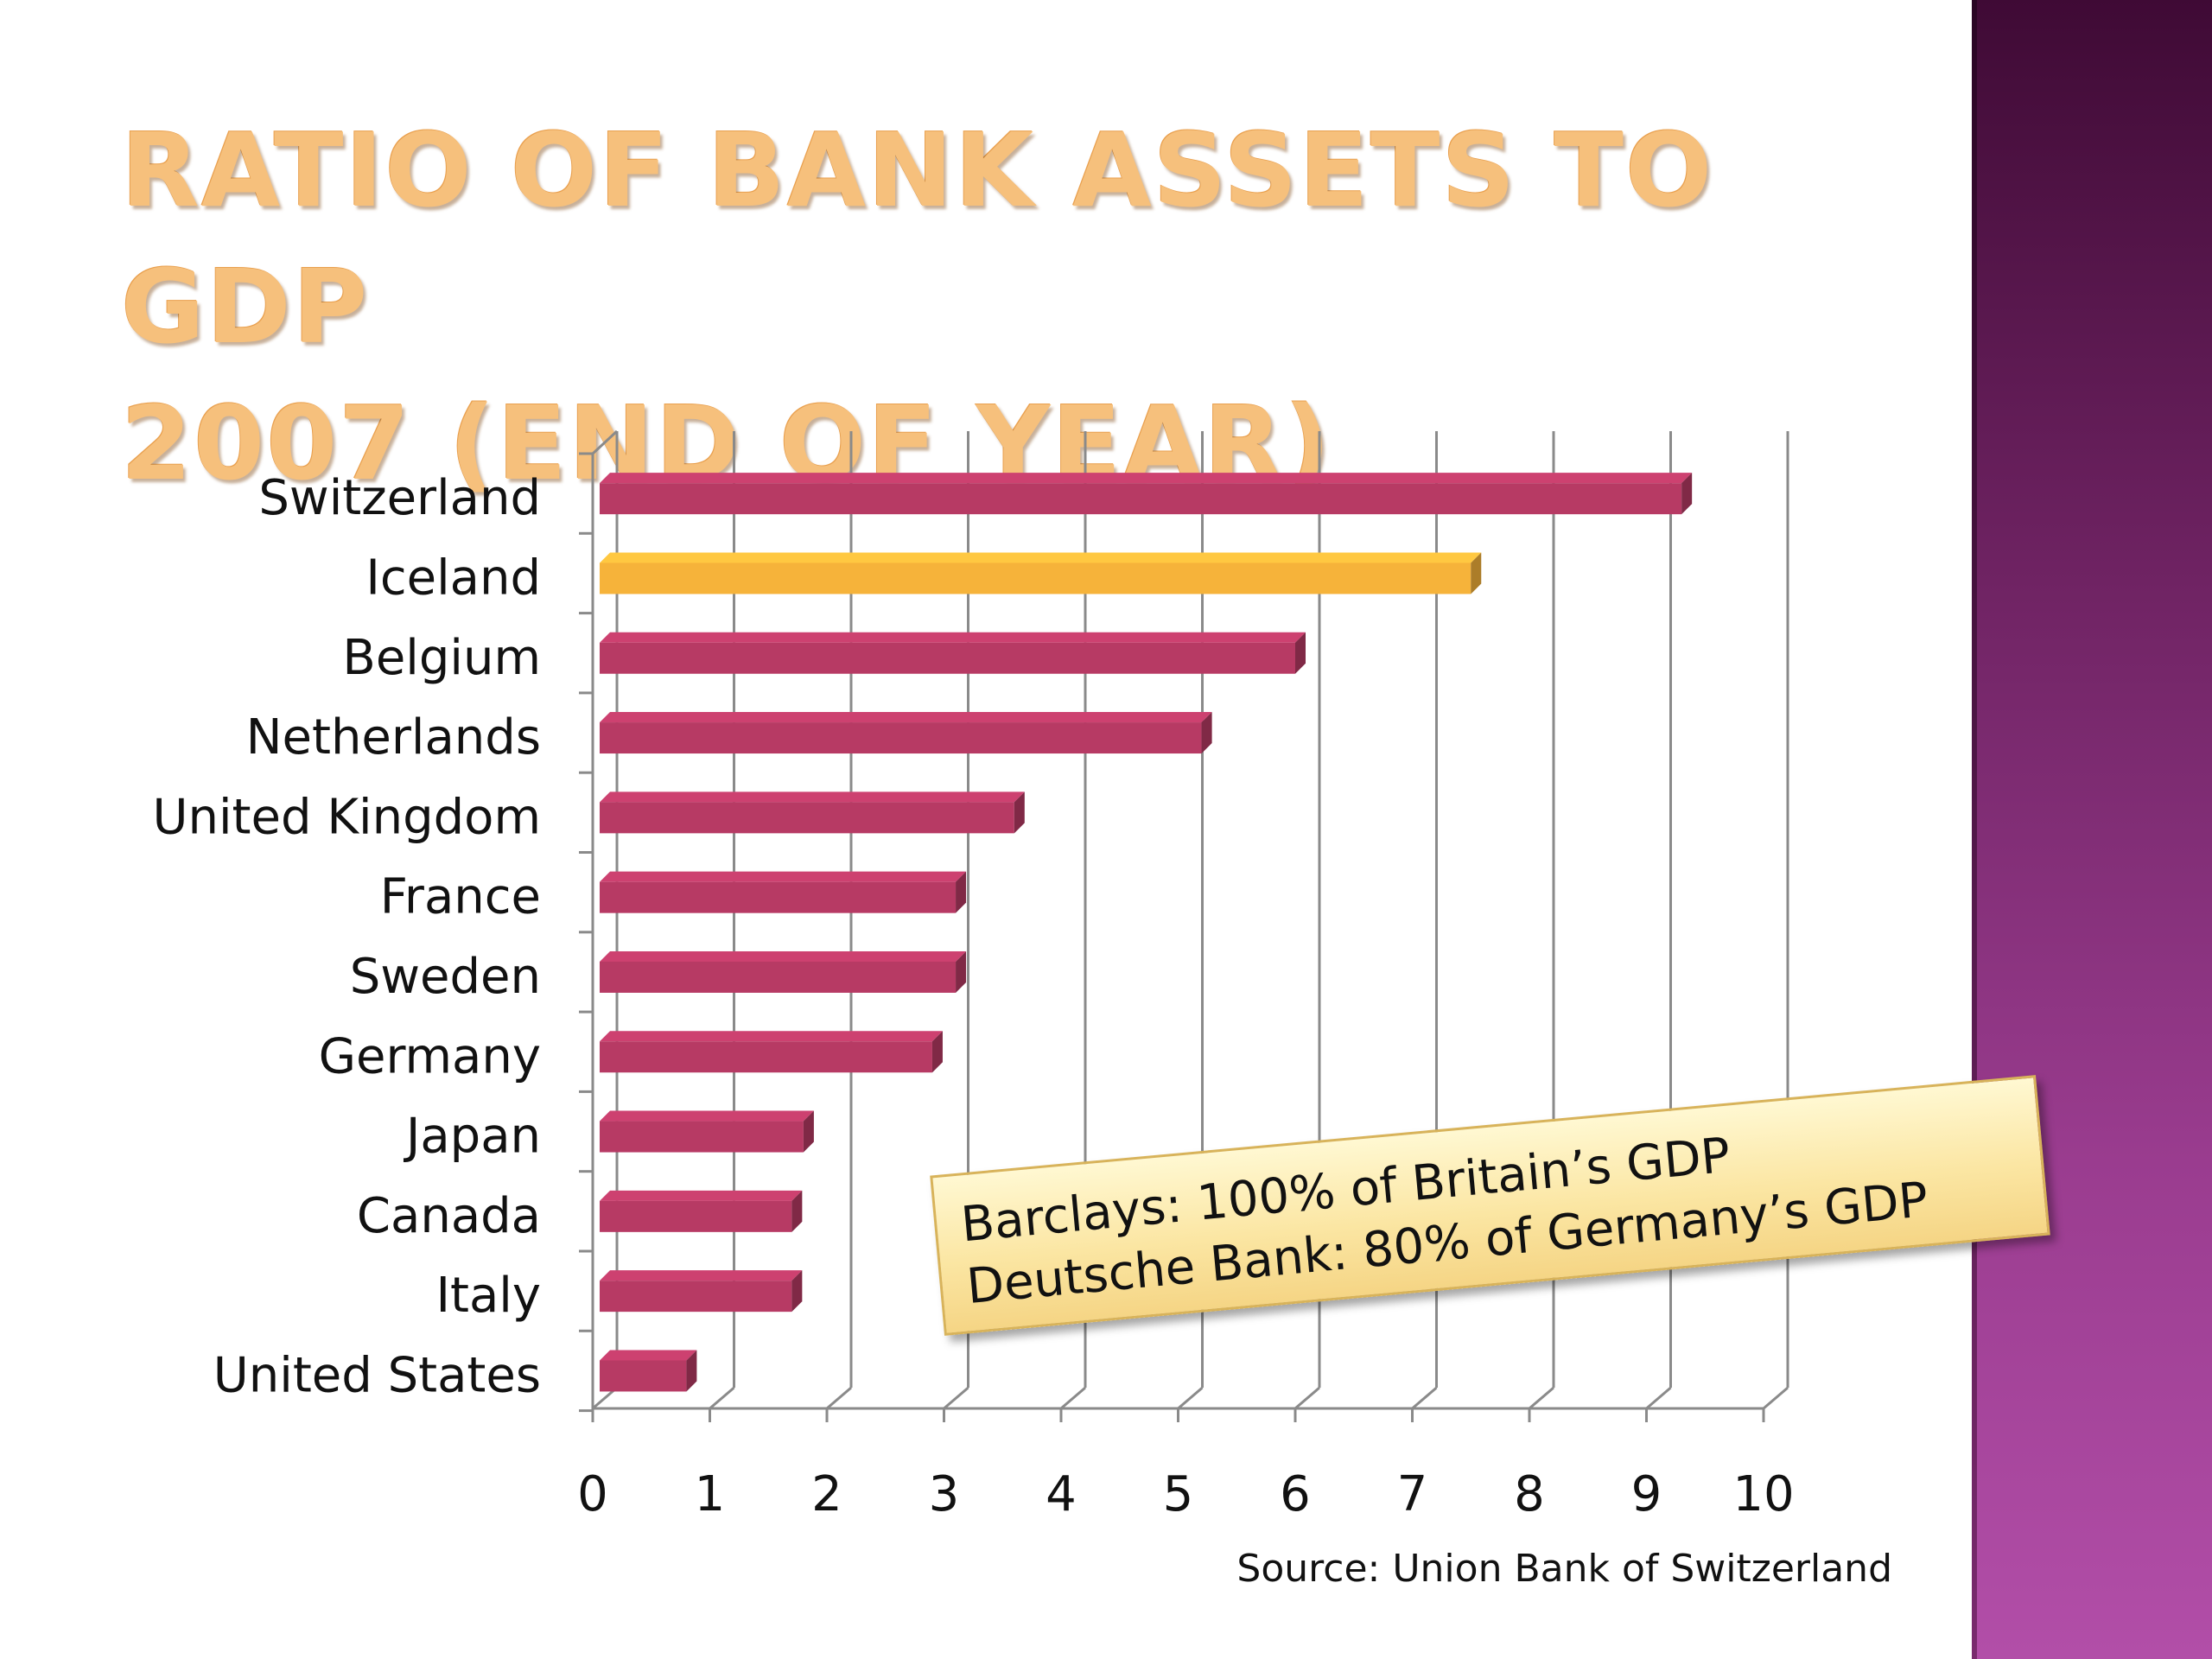 The image size is (2212, 1659). What do you see at coordinates (710, 1494) in the screenshot?
I see `x-tick-label: 1` at bounding box center [710, 1494].